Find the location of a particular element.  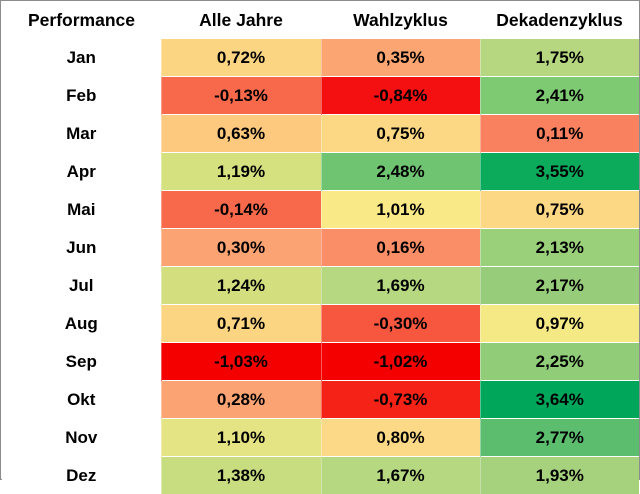

value-cell-dekadenzyklus: 0,11% is located at coordinates (559, 134).